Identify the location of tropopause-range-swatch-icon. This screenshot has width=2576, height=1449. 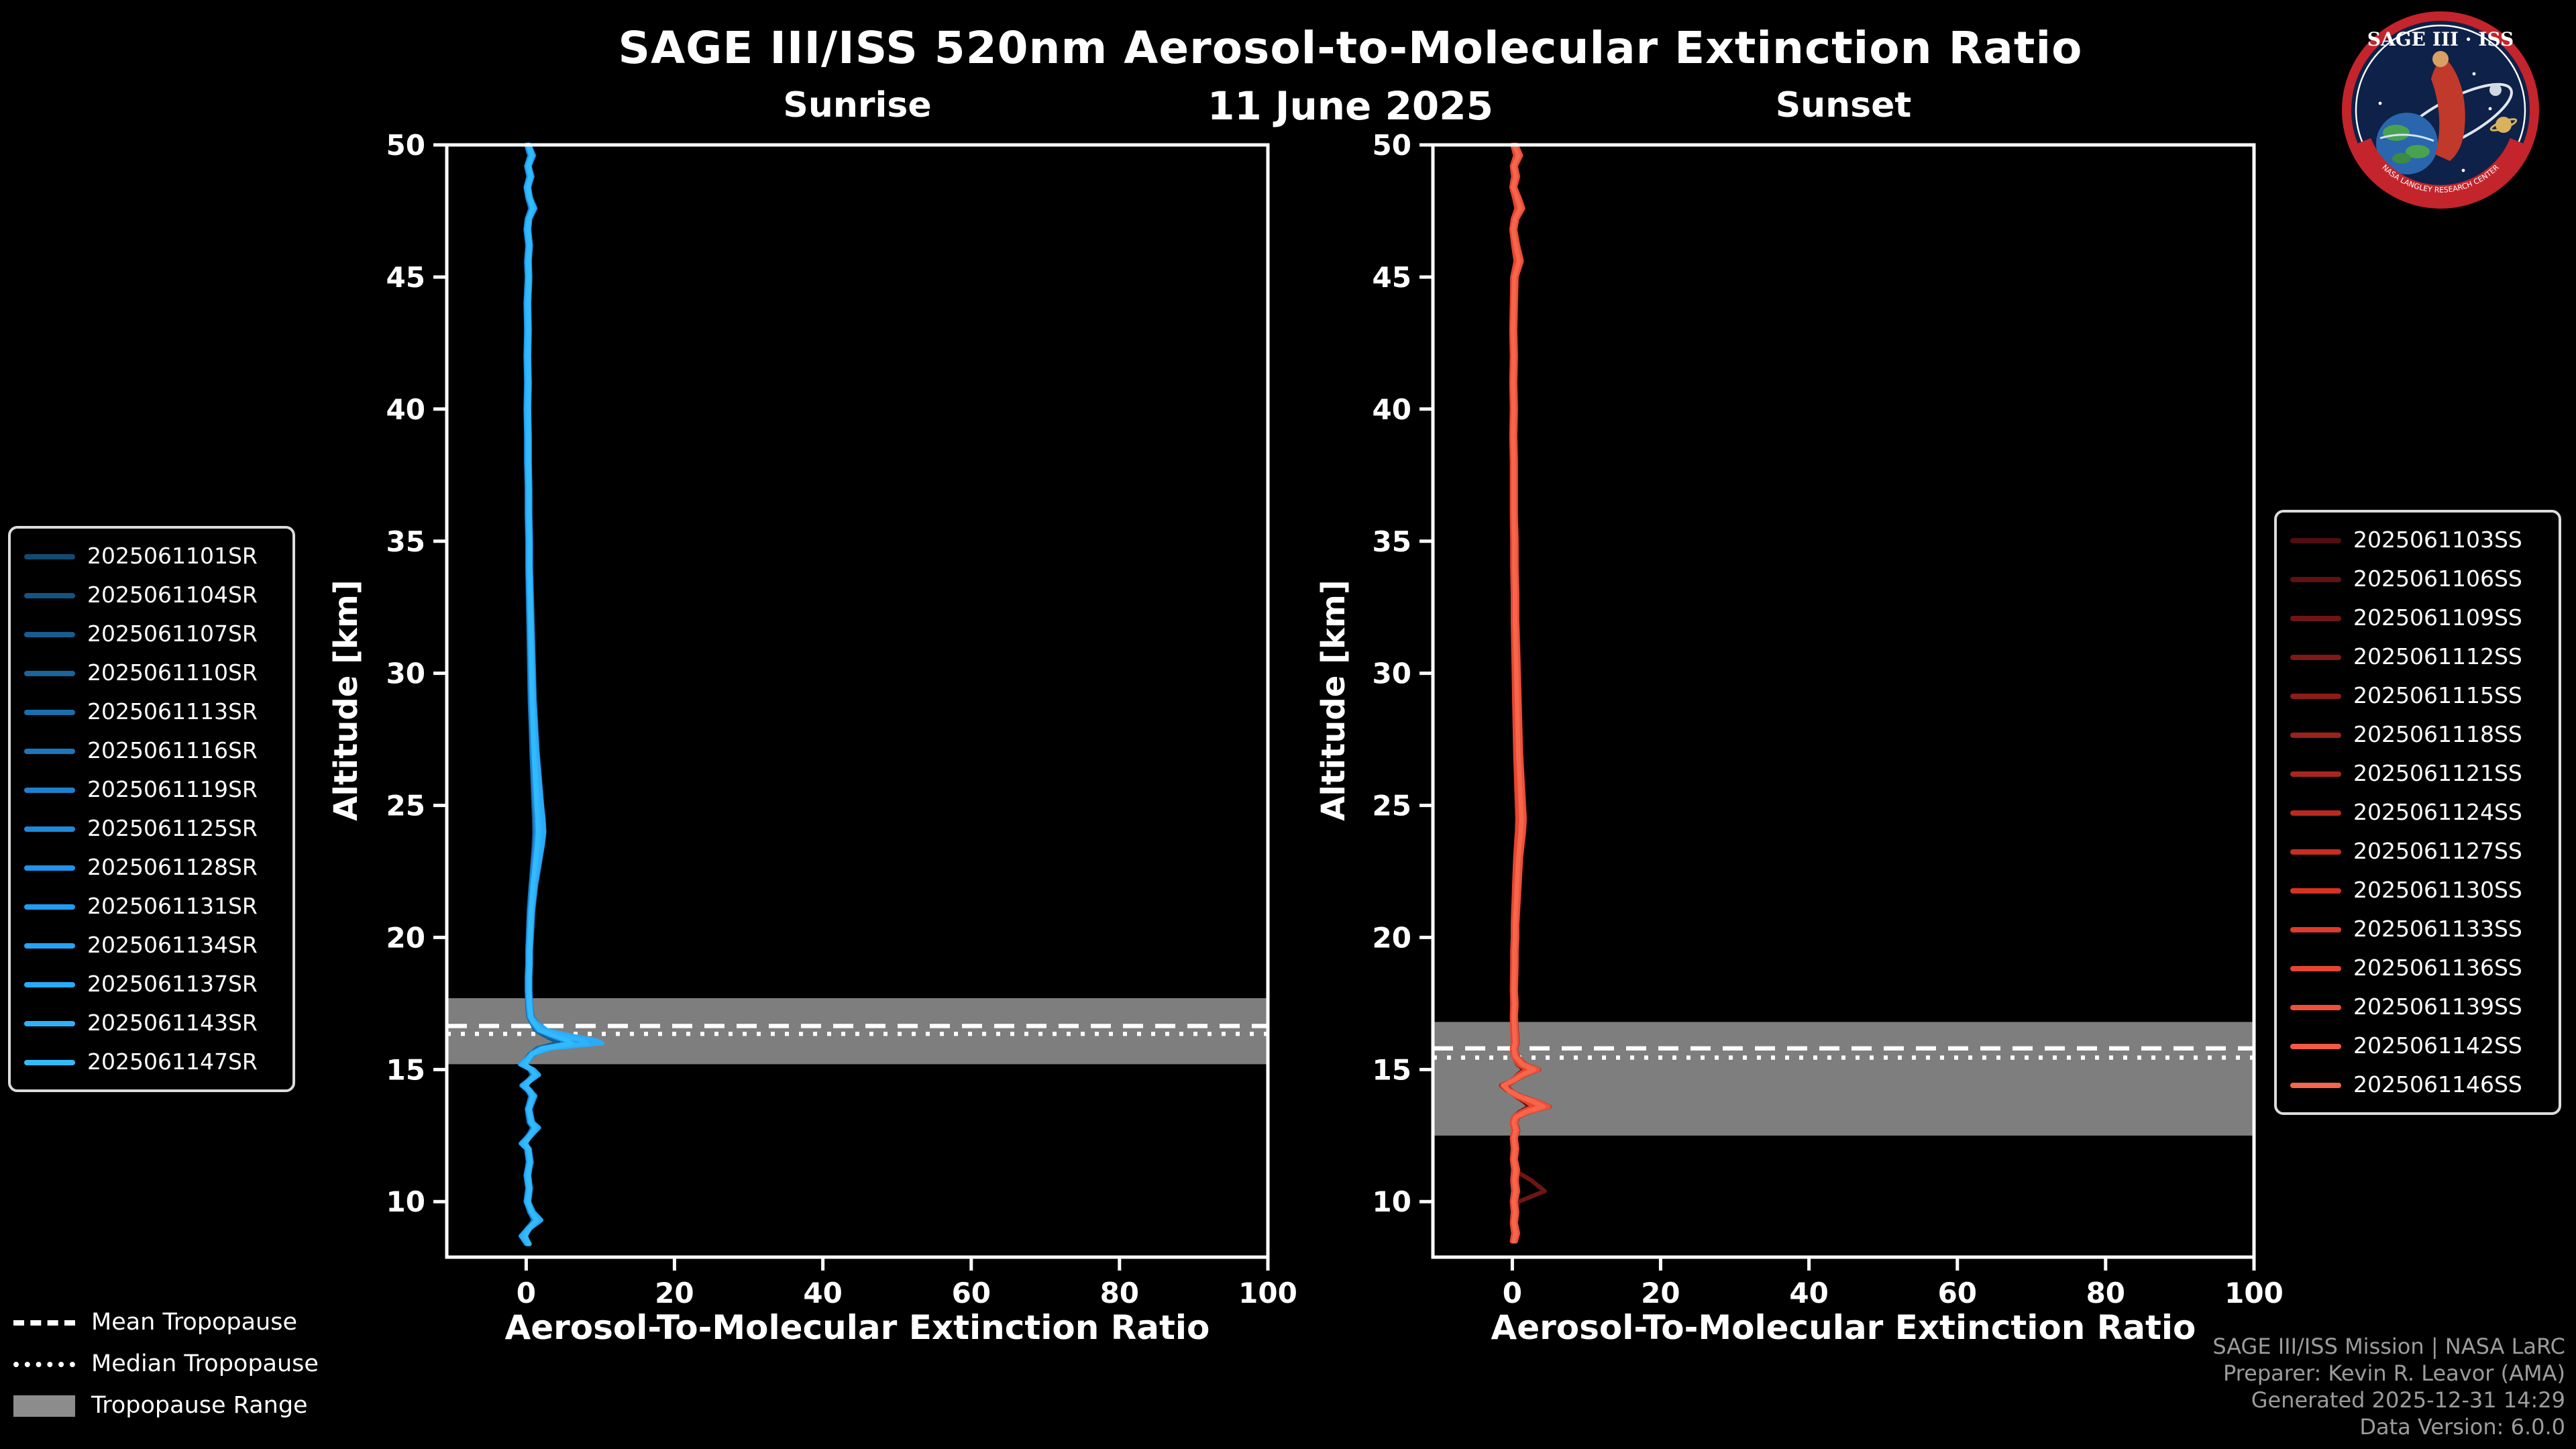
(44, 1405).